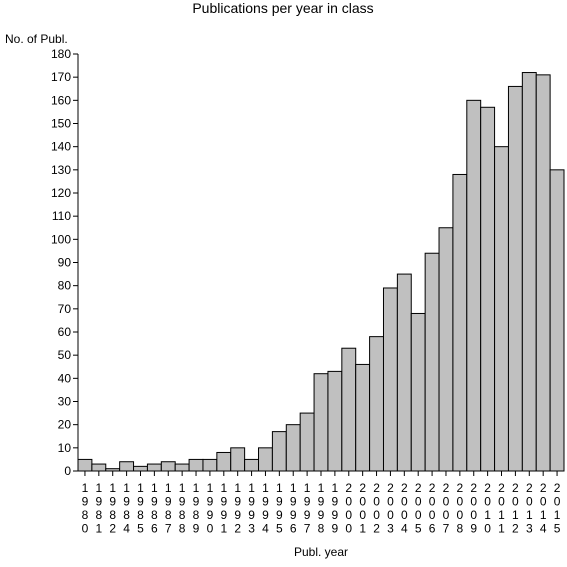 This screenshot has height=567, width=567. Describe the element at coordinates (127, 466) in the screenshot. I see `bar-1984` at that location.